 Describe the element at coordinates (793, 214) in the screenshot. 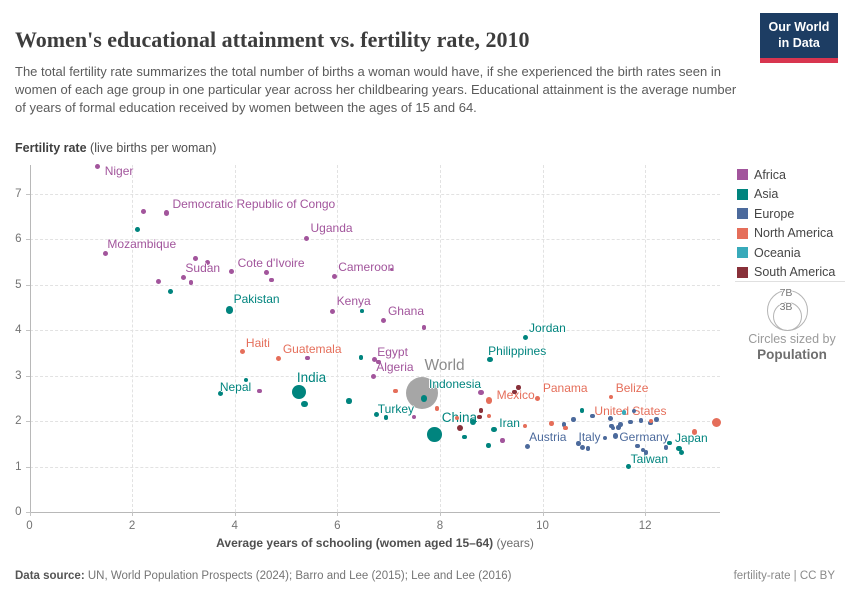

I see `legend-item-europe: Europe` at that location.